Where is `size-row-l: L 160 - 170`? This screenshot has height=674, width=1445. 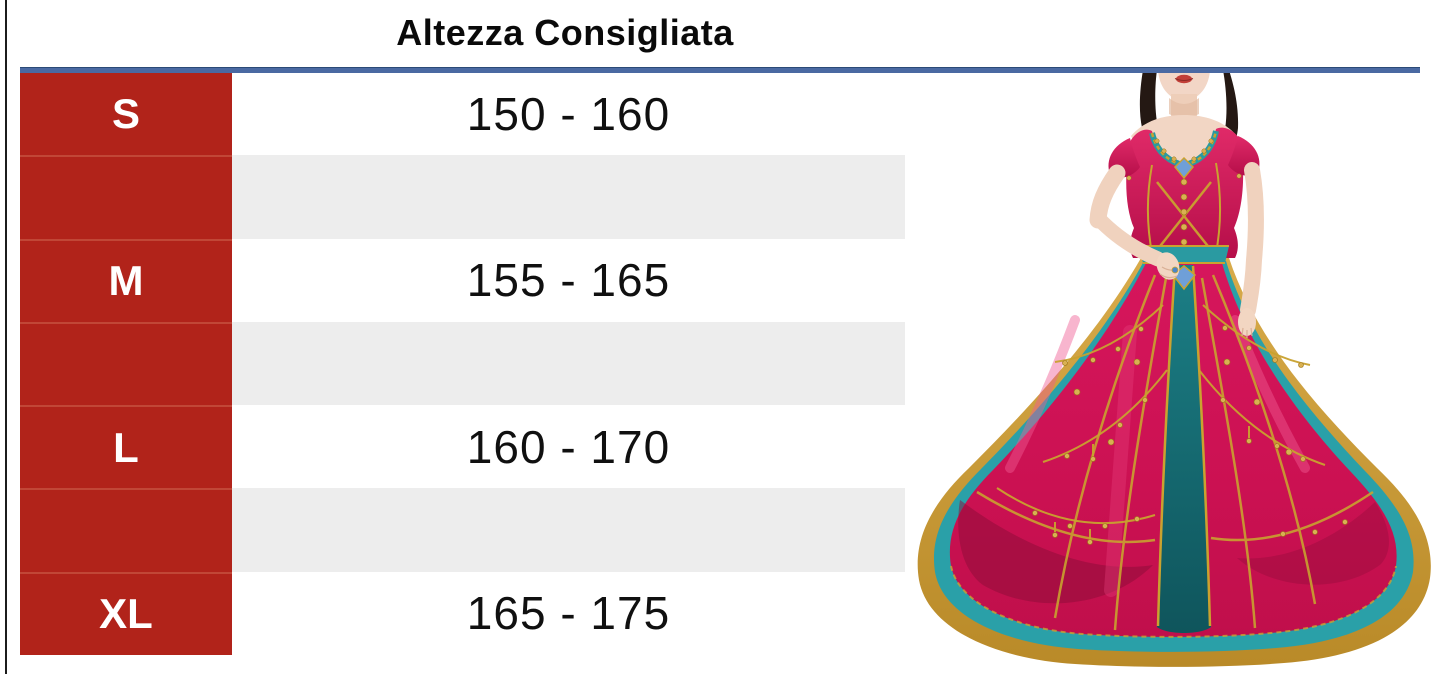 size-row-l: L 160 - 170 is located at coordinates (462, 447).